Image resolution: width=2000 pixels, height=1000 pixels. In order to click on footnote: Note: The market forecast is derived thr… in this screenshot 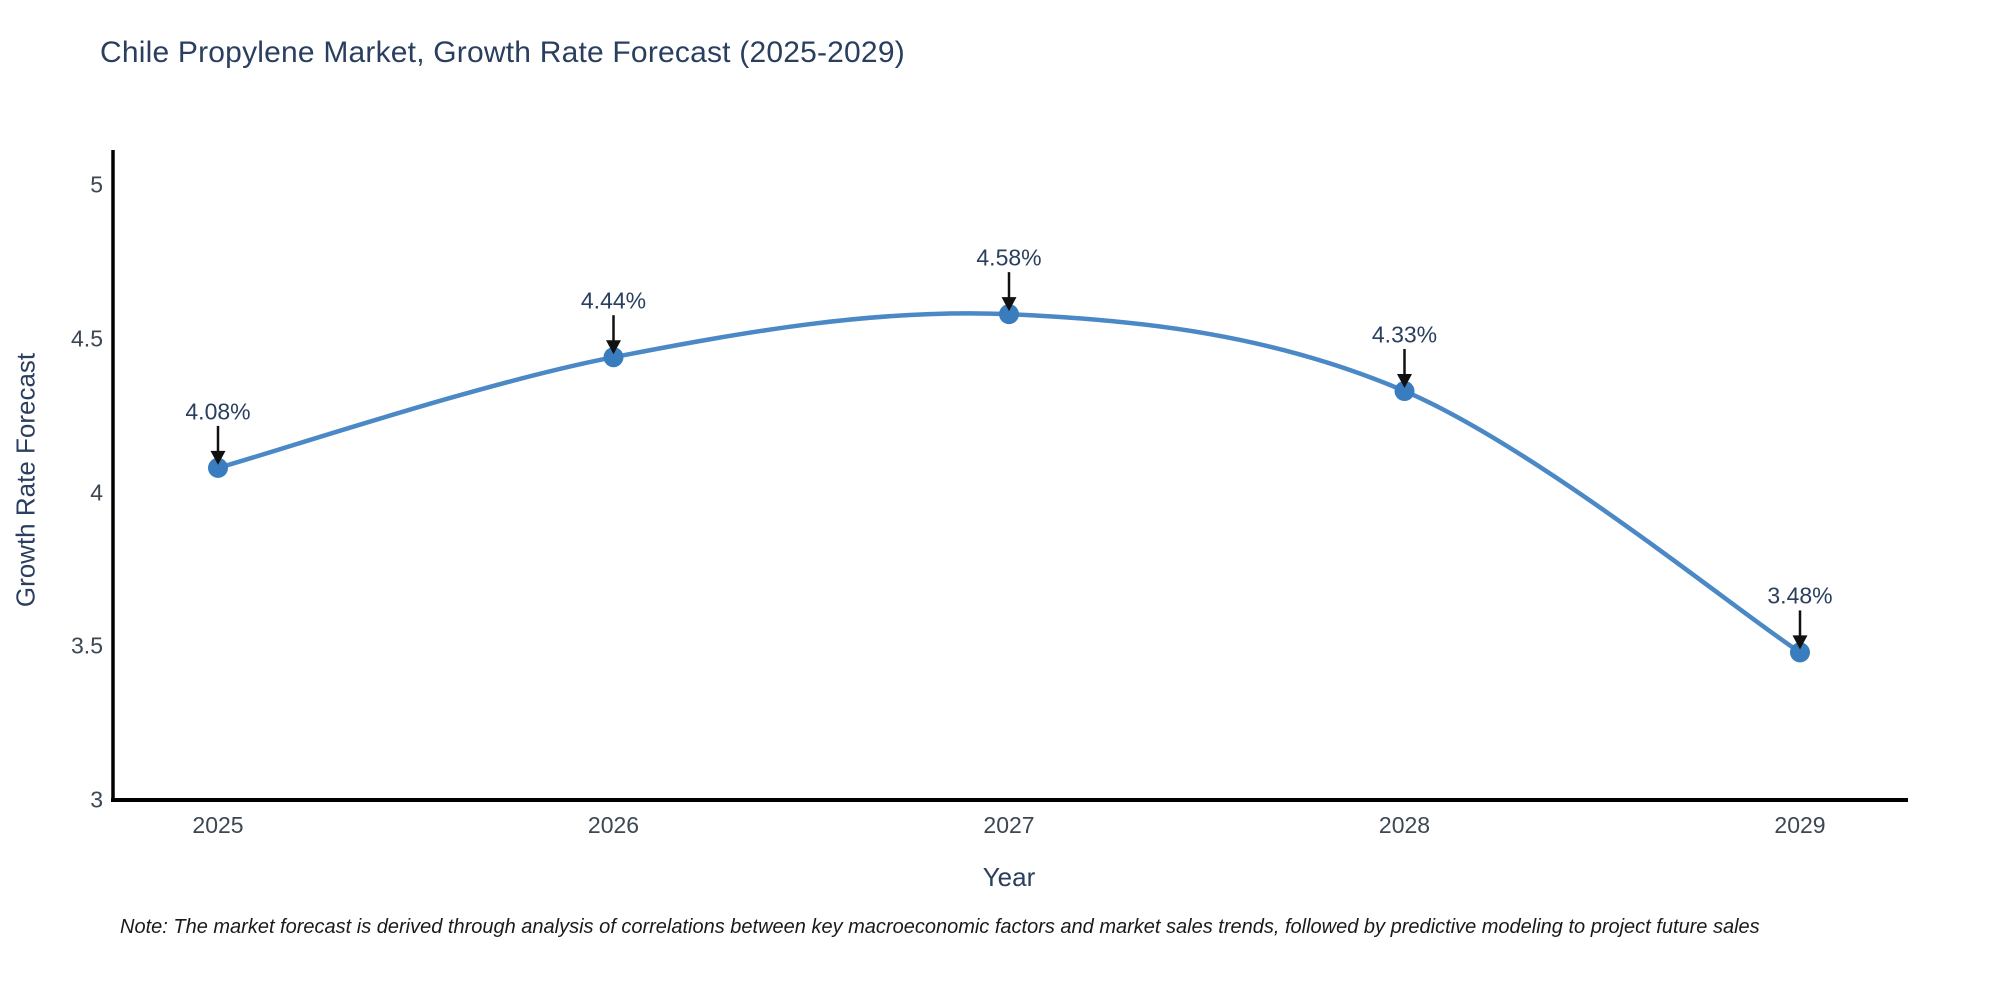, I will do `click(940, 927)`.